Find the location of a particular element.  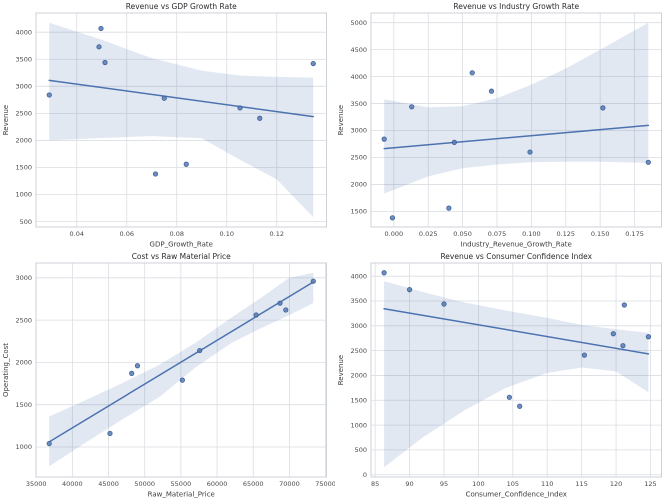

x-tick-label: 90 is located at coordinates (409, 484).